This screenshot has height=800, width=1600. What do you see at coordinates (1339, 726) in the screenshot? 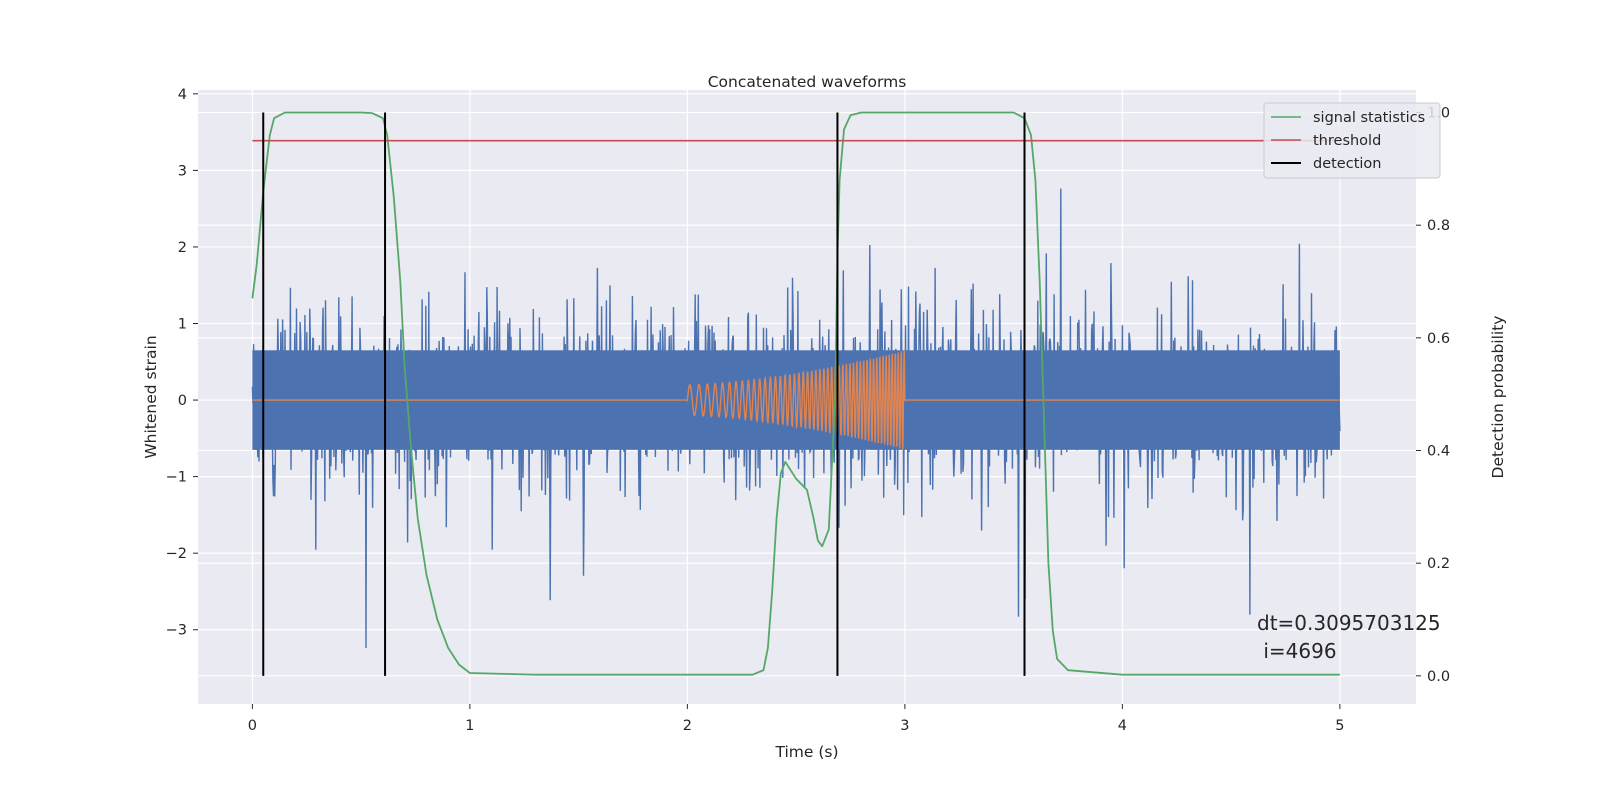
I see `x-tick-label: 5` at bounding box center [1339, 726].